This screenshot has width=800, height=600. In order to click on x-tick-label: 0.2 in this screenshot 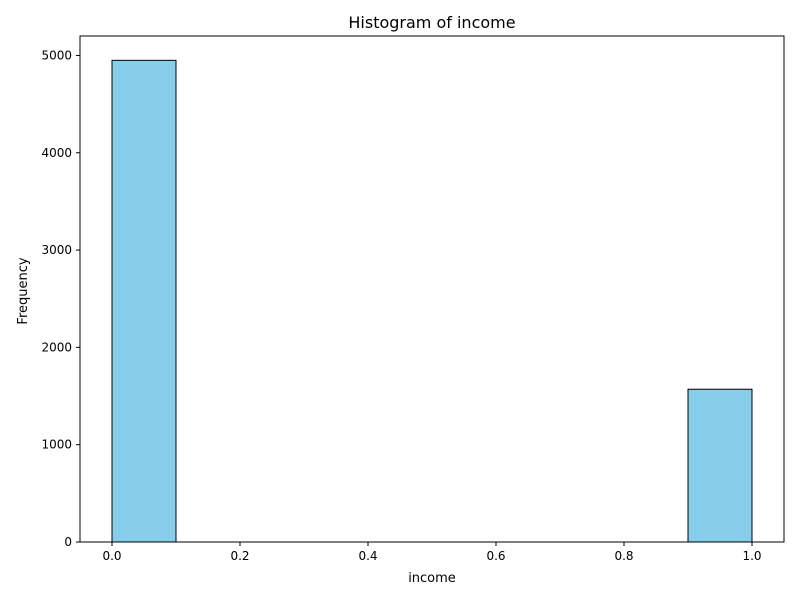, I will do `click(239, 556)`.